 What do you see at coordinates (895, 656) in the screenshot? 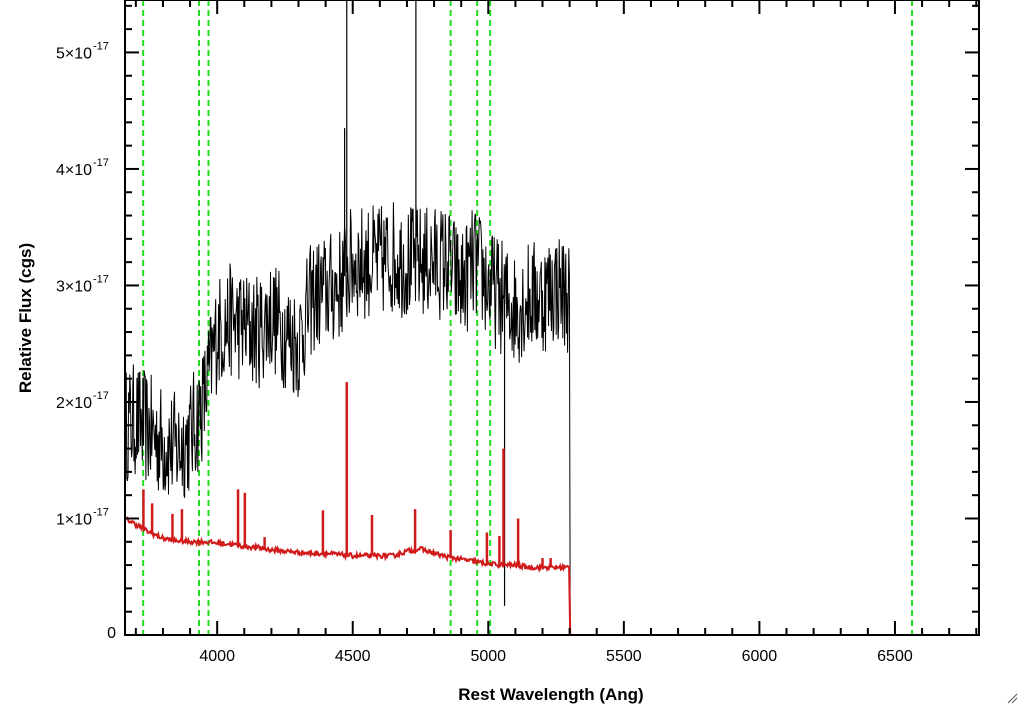
I see `x-tick-label: 6500` at bounding box center [895, 656].